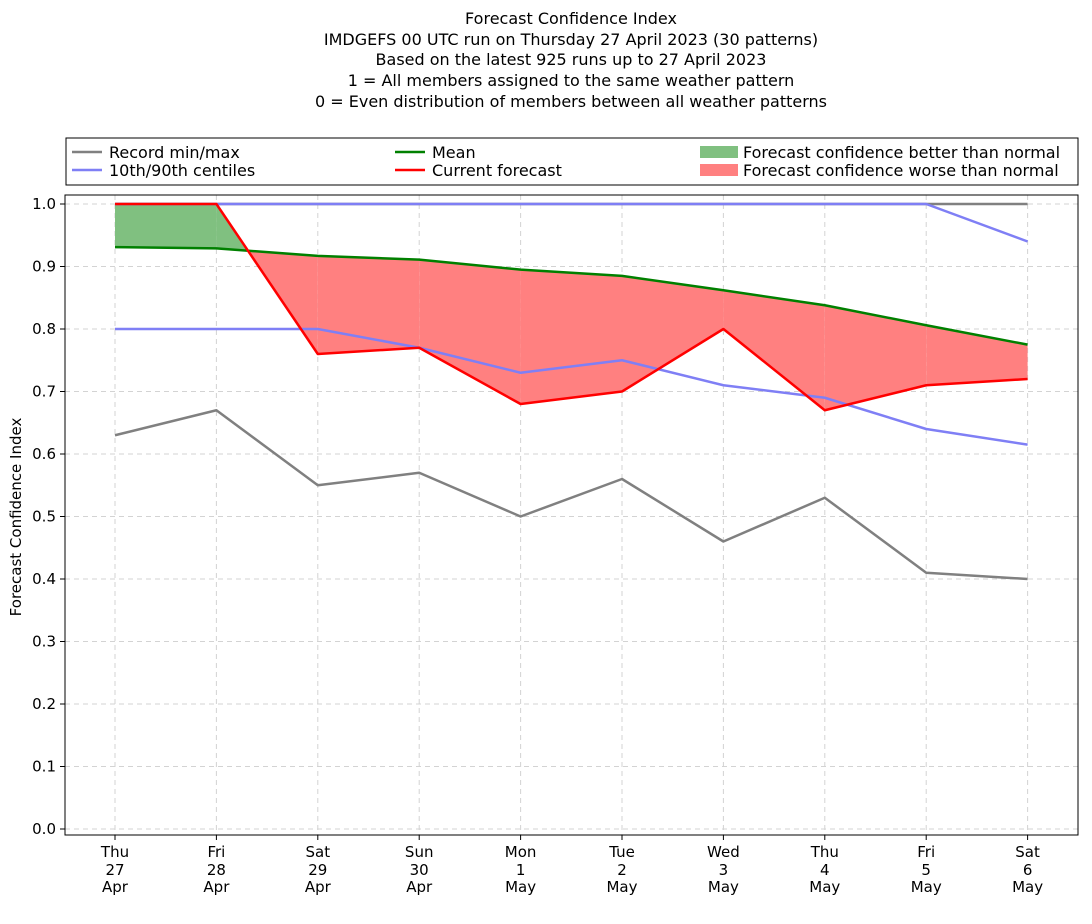 The height and width of the screenshot is (924, 1092). Describe the element at coordinates (521, 870) in the screenshot. I see `x-tick-date: 1` at that location.